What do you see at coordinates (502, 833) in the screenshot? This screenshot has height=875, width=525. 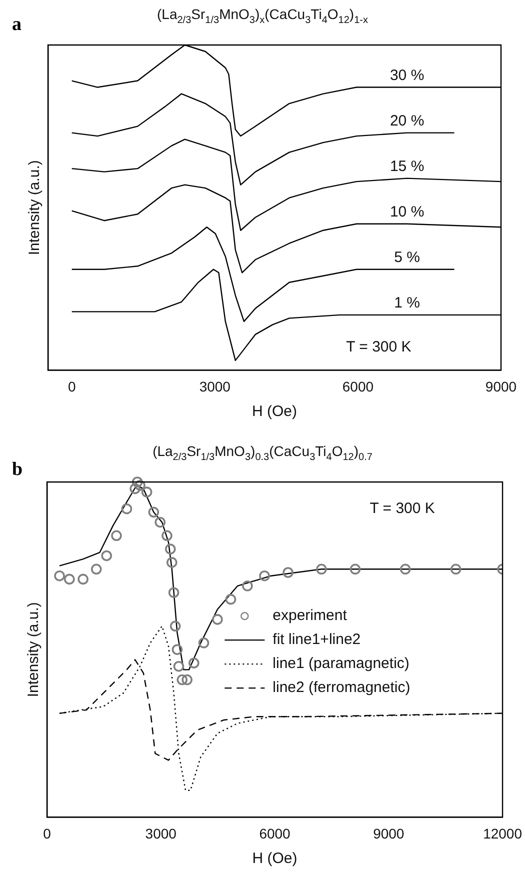 I see `x-tick-label: 12000` at bounding box center [502, 833].